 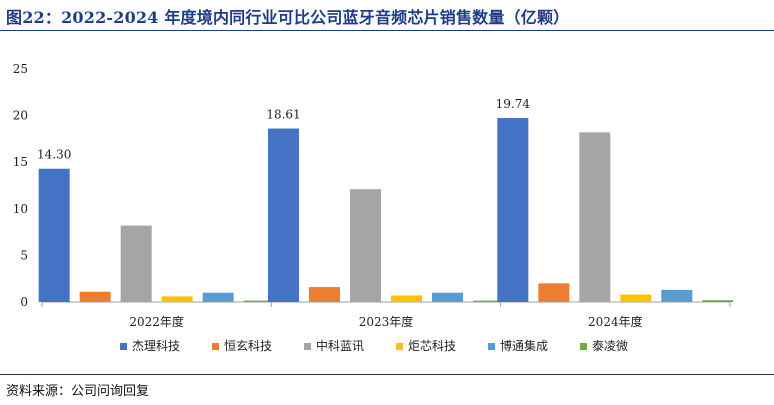 What do you see at coordinates (387, 30) in the screenshot?
I see `title-divider` at bounding box center [387, 30].